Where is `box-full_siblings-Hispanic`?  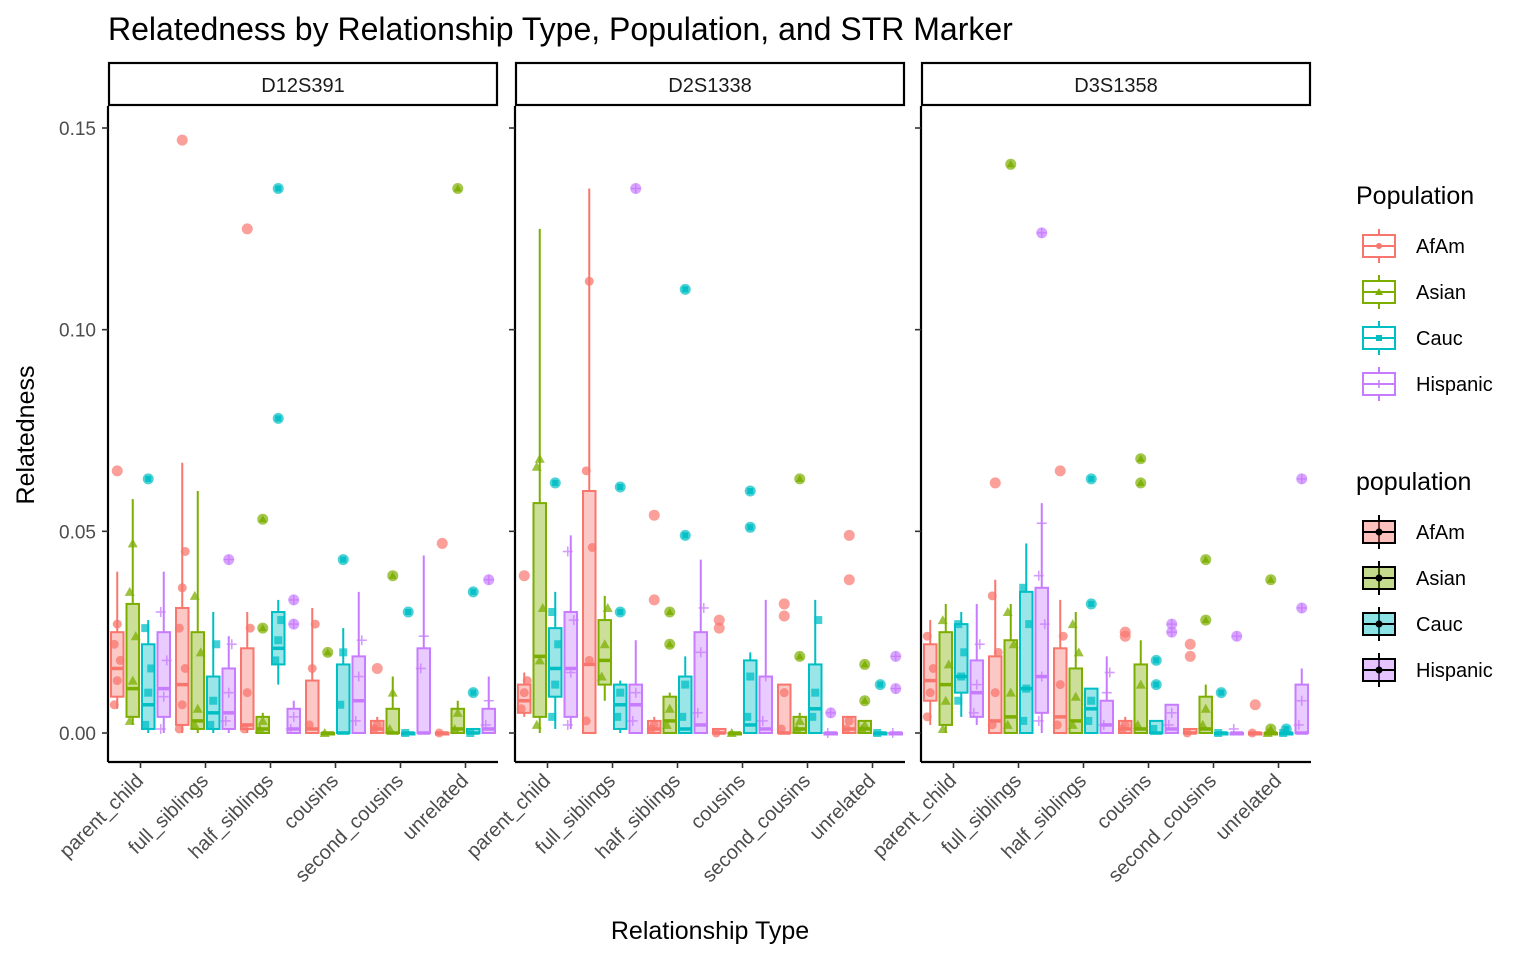
box-full_siblings-Hispanic is located at coordinates (1041, 480).